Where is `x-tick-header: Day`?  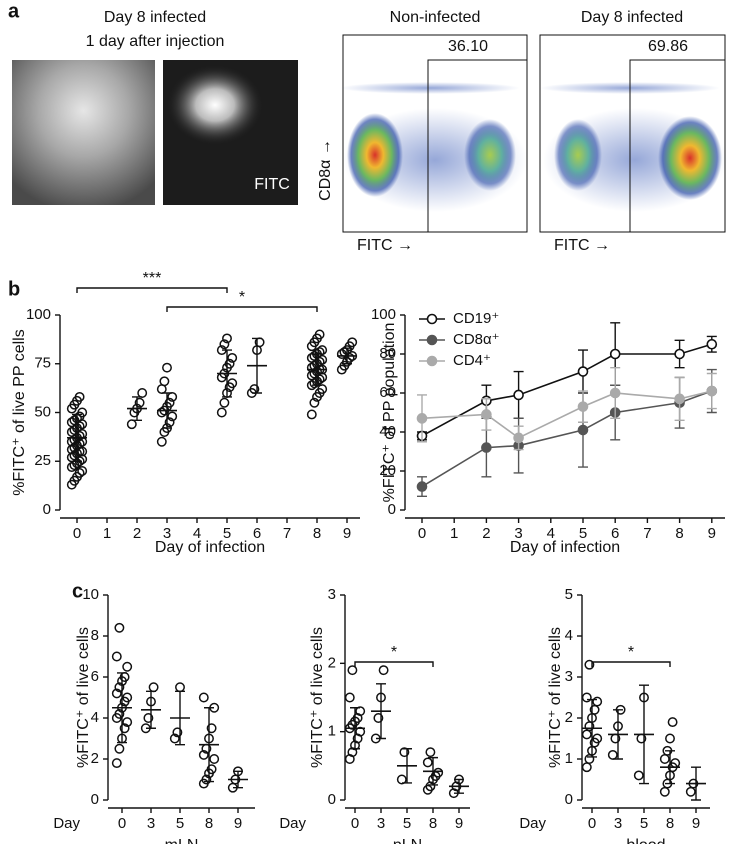
x-tick-header: Day is located at coordinates (532, 823).